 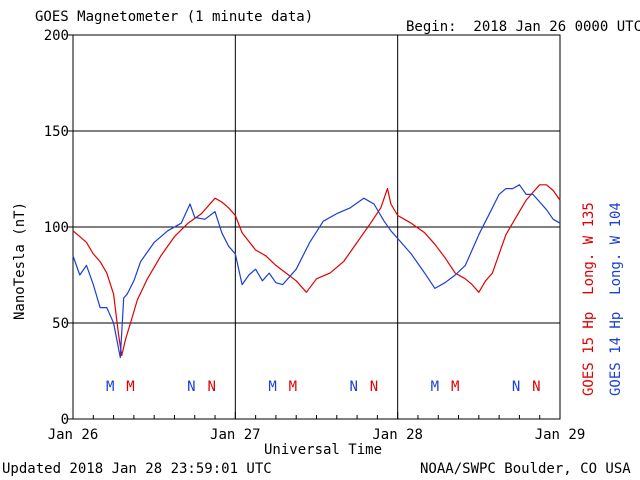 I want to click on begin-time: Begin: 2018 Jan 26 0000 UTC, so click(x=523, y=27).